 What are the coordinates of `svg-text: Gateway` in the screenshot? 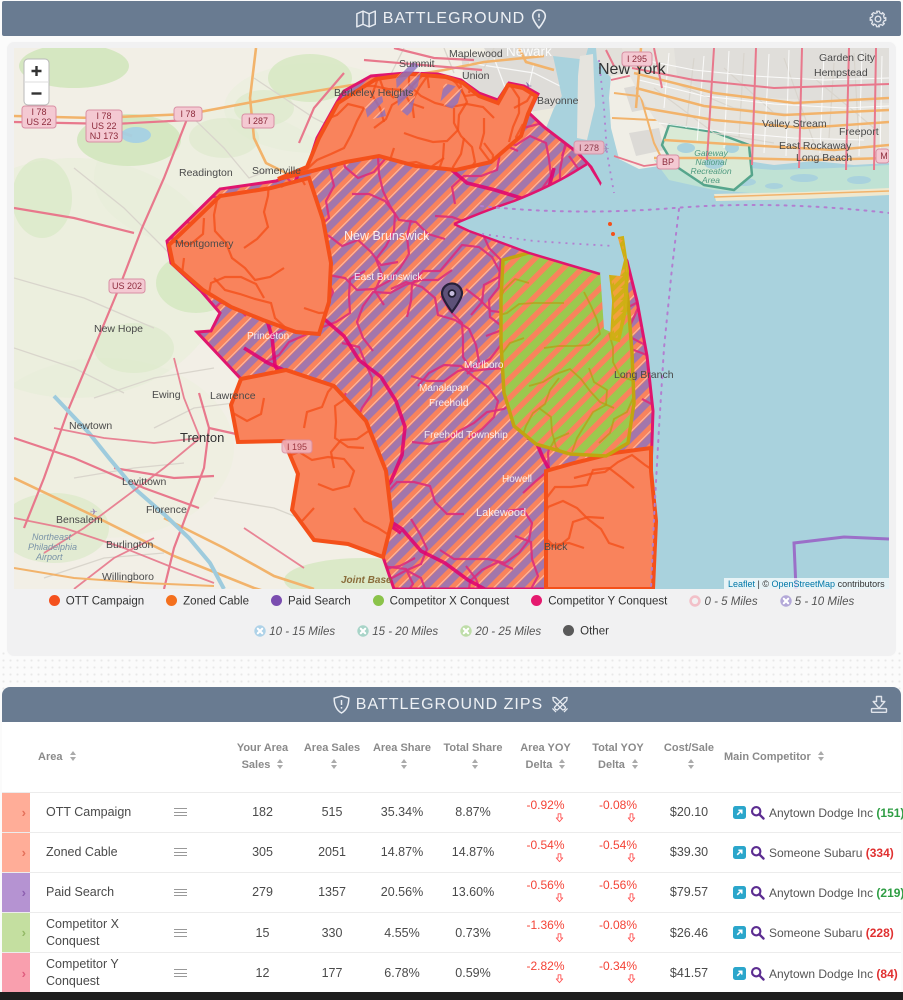 It's located at (711, 153).